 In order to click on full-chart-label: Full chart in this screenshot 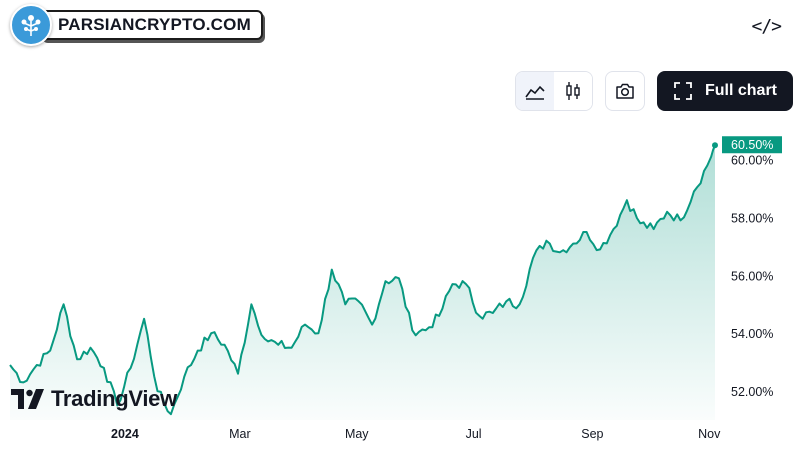, I will do `click(741, 90)`.